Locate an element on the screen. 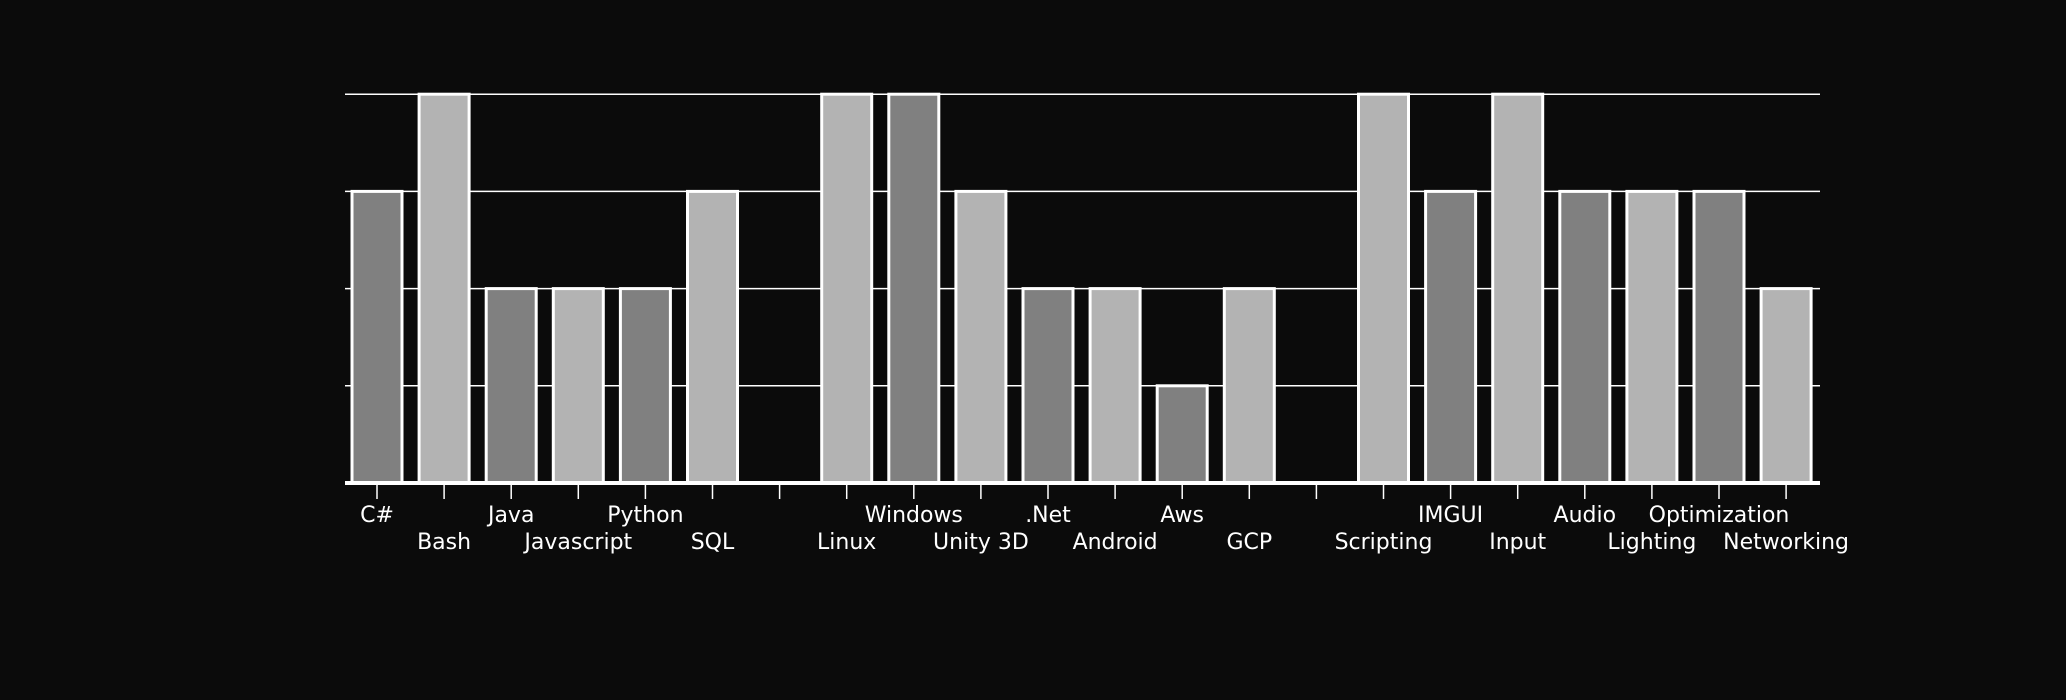 The height and width of the screenshot is (700, 2066). x-tick-label: Linux is located at coordinates (846, 542).